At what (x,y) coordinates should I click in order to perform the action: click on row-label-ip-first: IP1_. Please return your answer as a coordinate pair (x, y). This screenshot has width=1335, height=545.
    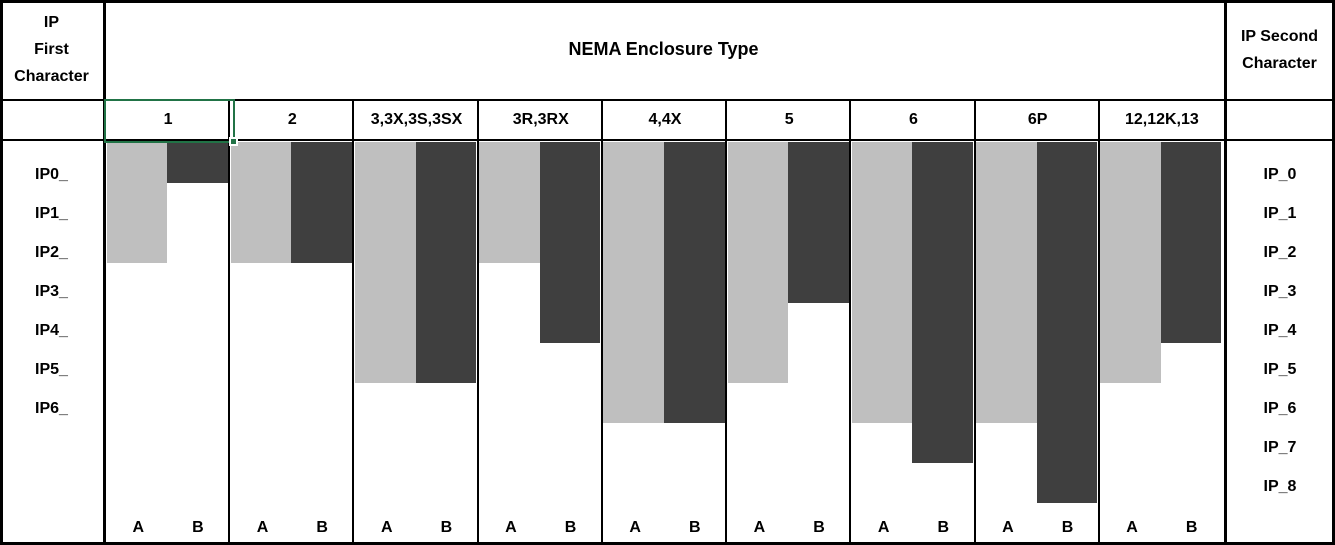
    Looking at the image, I should click on (51, 213).